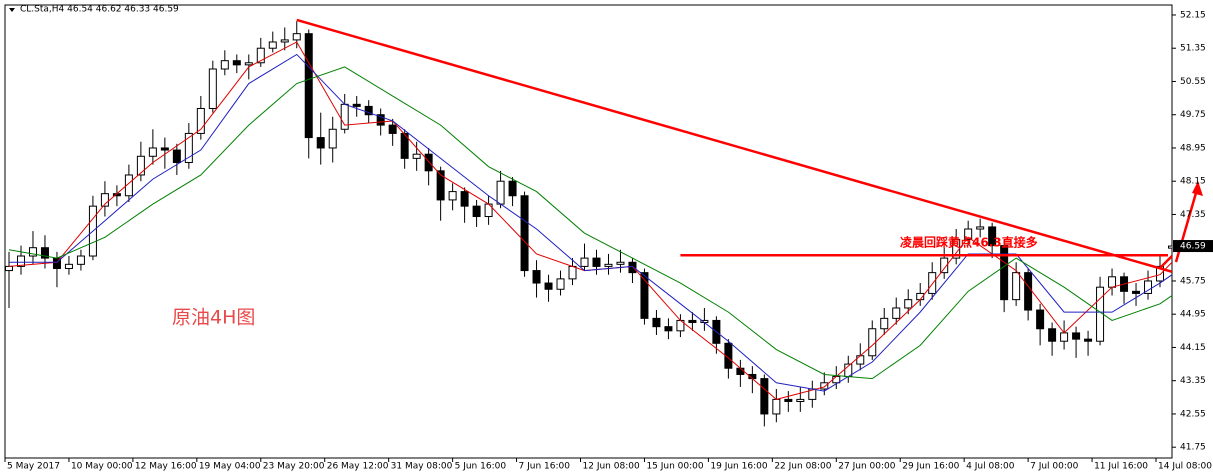 This screenshot has height=472, width=1213. Describe the element at coordinates (1193, 381) in the screenshot. I see `y-tick-label: 43.35` at that location.